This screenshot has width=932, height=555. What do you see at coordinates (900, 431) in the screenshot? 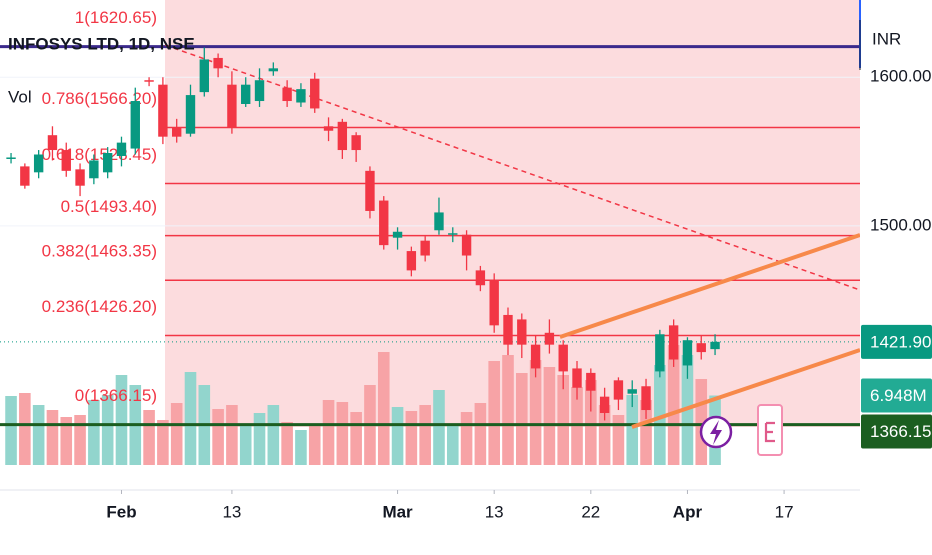
I see `price-tag-label: 1366.15` at bounding box center [900, 431].